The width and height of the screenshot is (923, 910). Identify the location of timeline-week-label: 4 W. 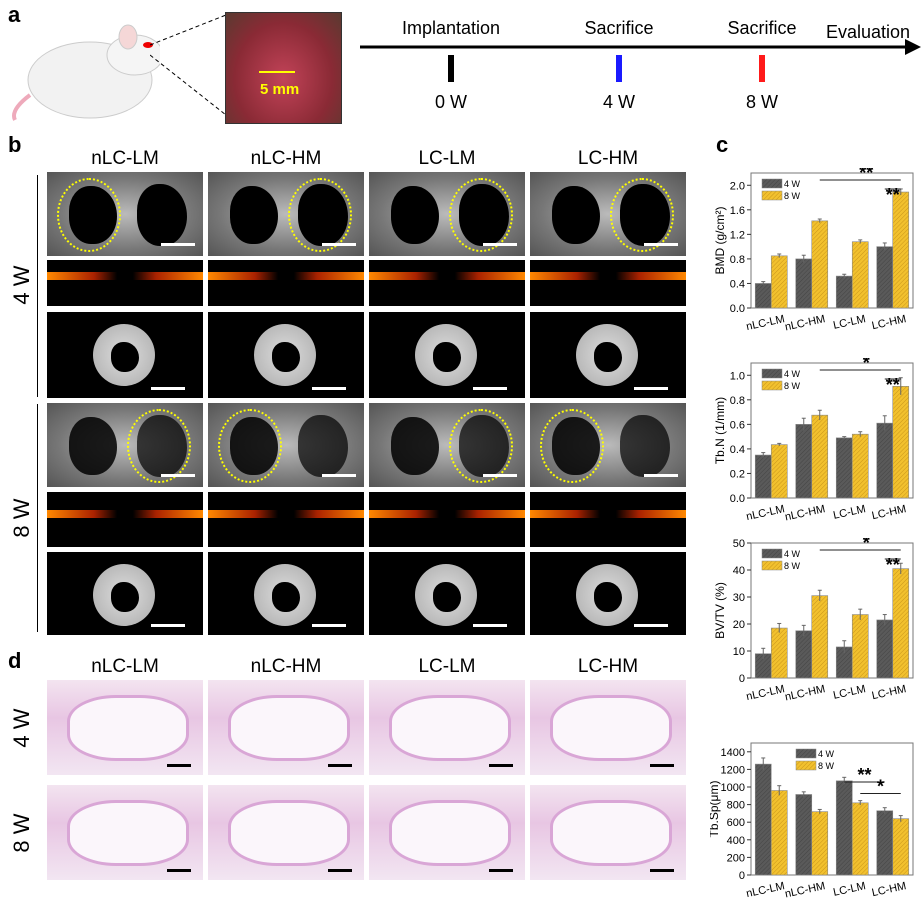
(618, 102).